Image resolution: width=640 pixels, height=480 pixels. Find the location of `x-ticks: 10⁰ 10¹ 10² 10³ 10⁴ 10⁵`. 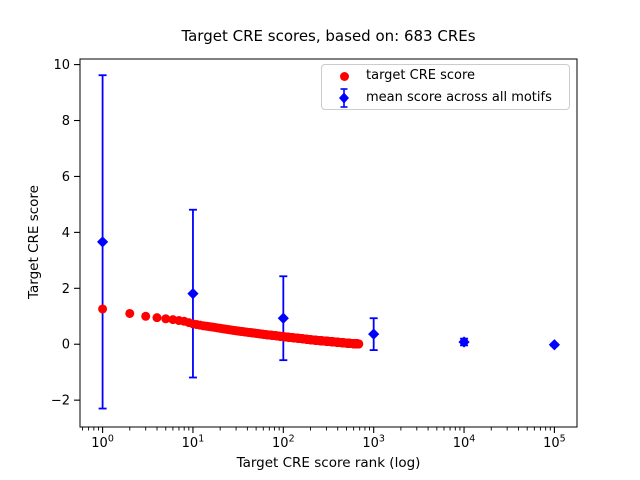

x-ticks: 10⁰ 10¹ 10² 10³ 10⁴ 10⁵ is located at coordinates (328, 439).